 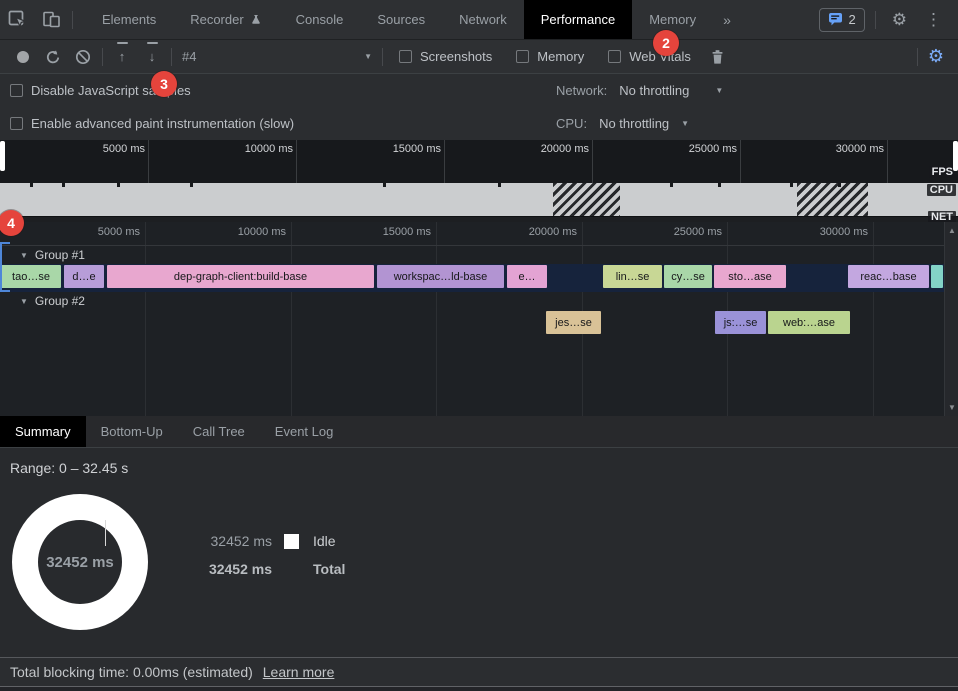 What do you see at coordinates (483, 19) in the screenshot?
I see `tab-network: Network` at bounding box center [483, 19].